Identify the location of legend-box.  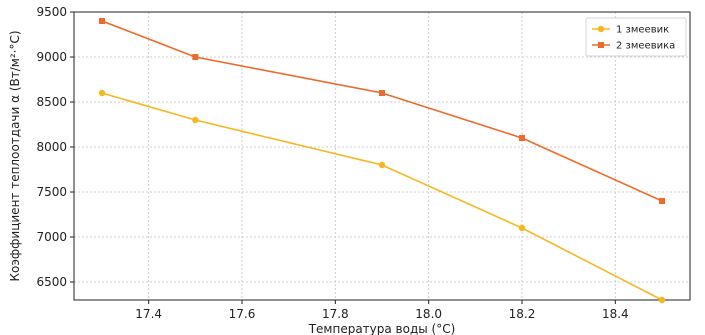
(636, 37).